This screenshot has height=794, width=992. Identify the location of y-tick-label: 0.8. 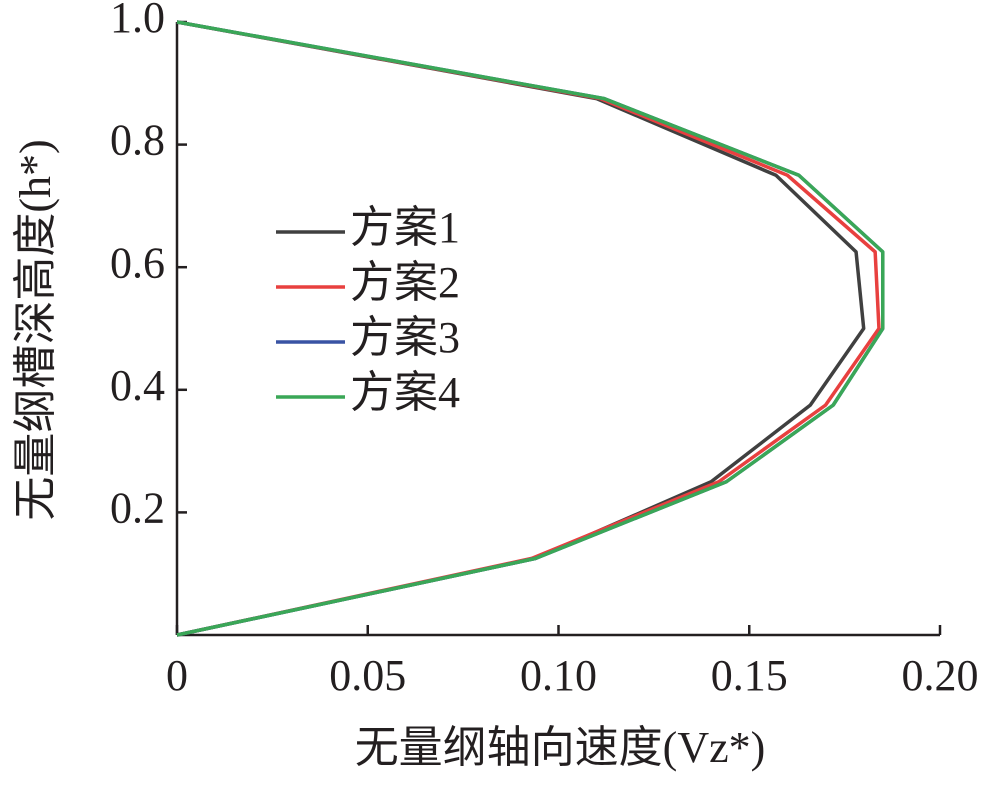
(137, 140).